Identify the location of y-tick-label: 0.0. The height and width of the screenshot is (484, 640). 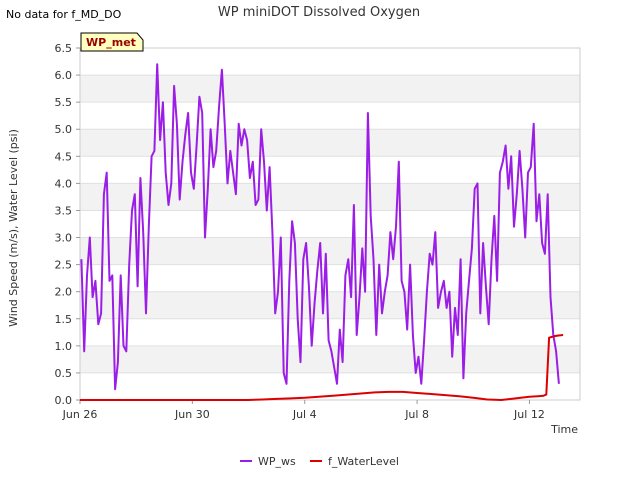
(64, 400).